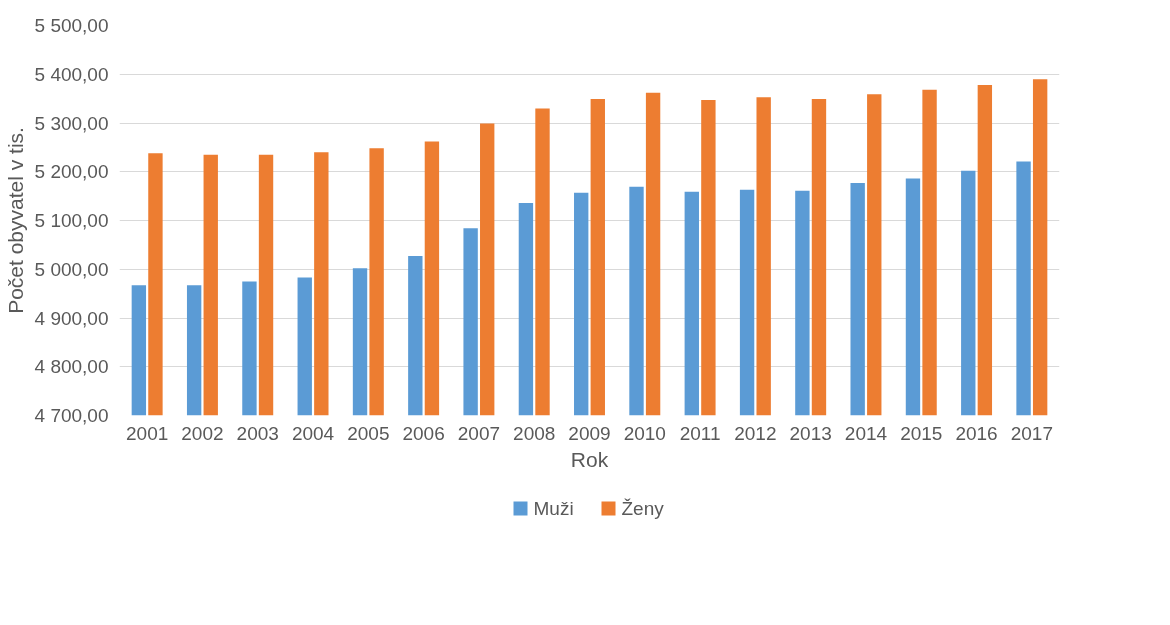  What do you see at coordinates (976, 433) in the screenshot?
I see `x-tick-label: 2016` at bounding box center [976, 433].